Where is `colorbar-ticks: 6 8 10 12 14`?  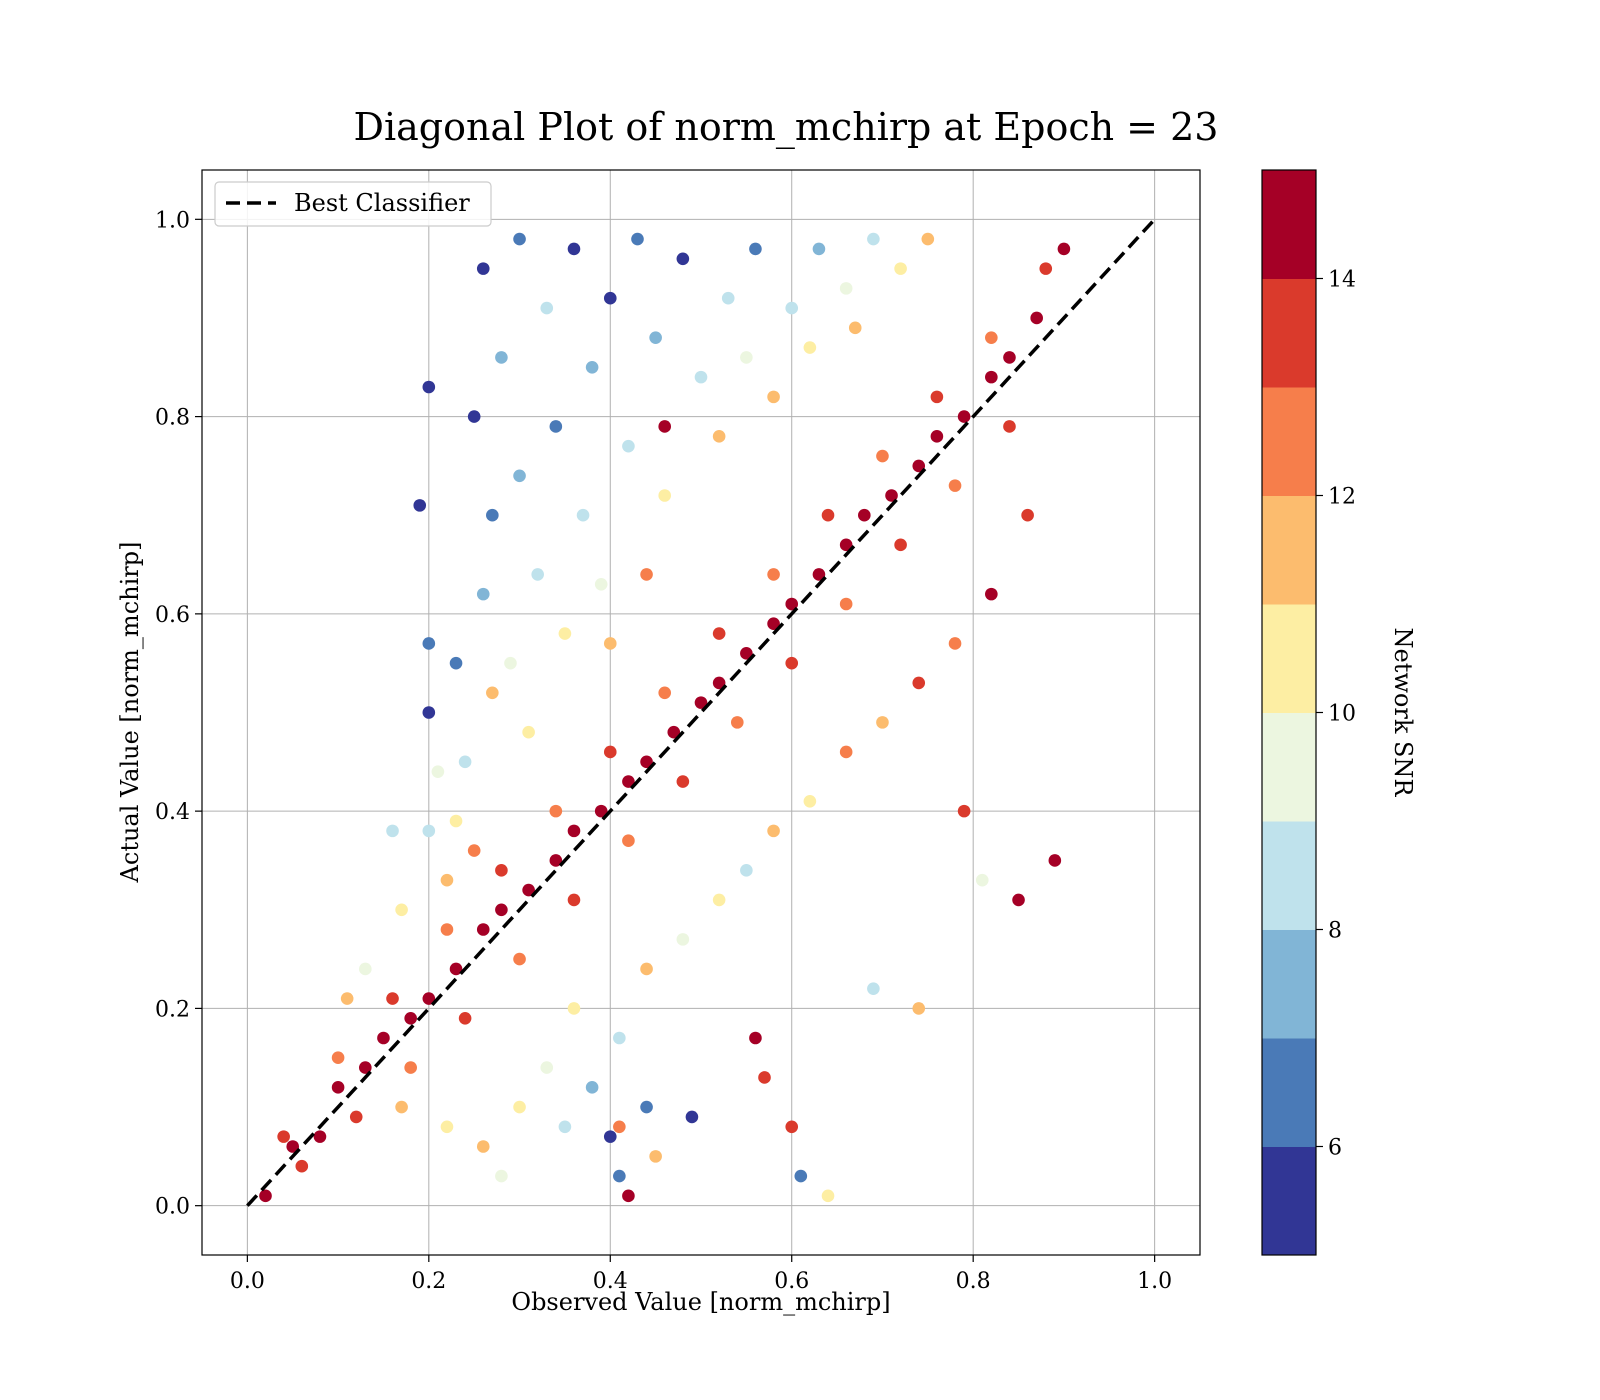
colorbar-ticks: 6 8 10 12 14 is located at coordinates (1336, 714).